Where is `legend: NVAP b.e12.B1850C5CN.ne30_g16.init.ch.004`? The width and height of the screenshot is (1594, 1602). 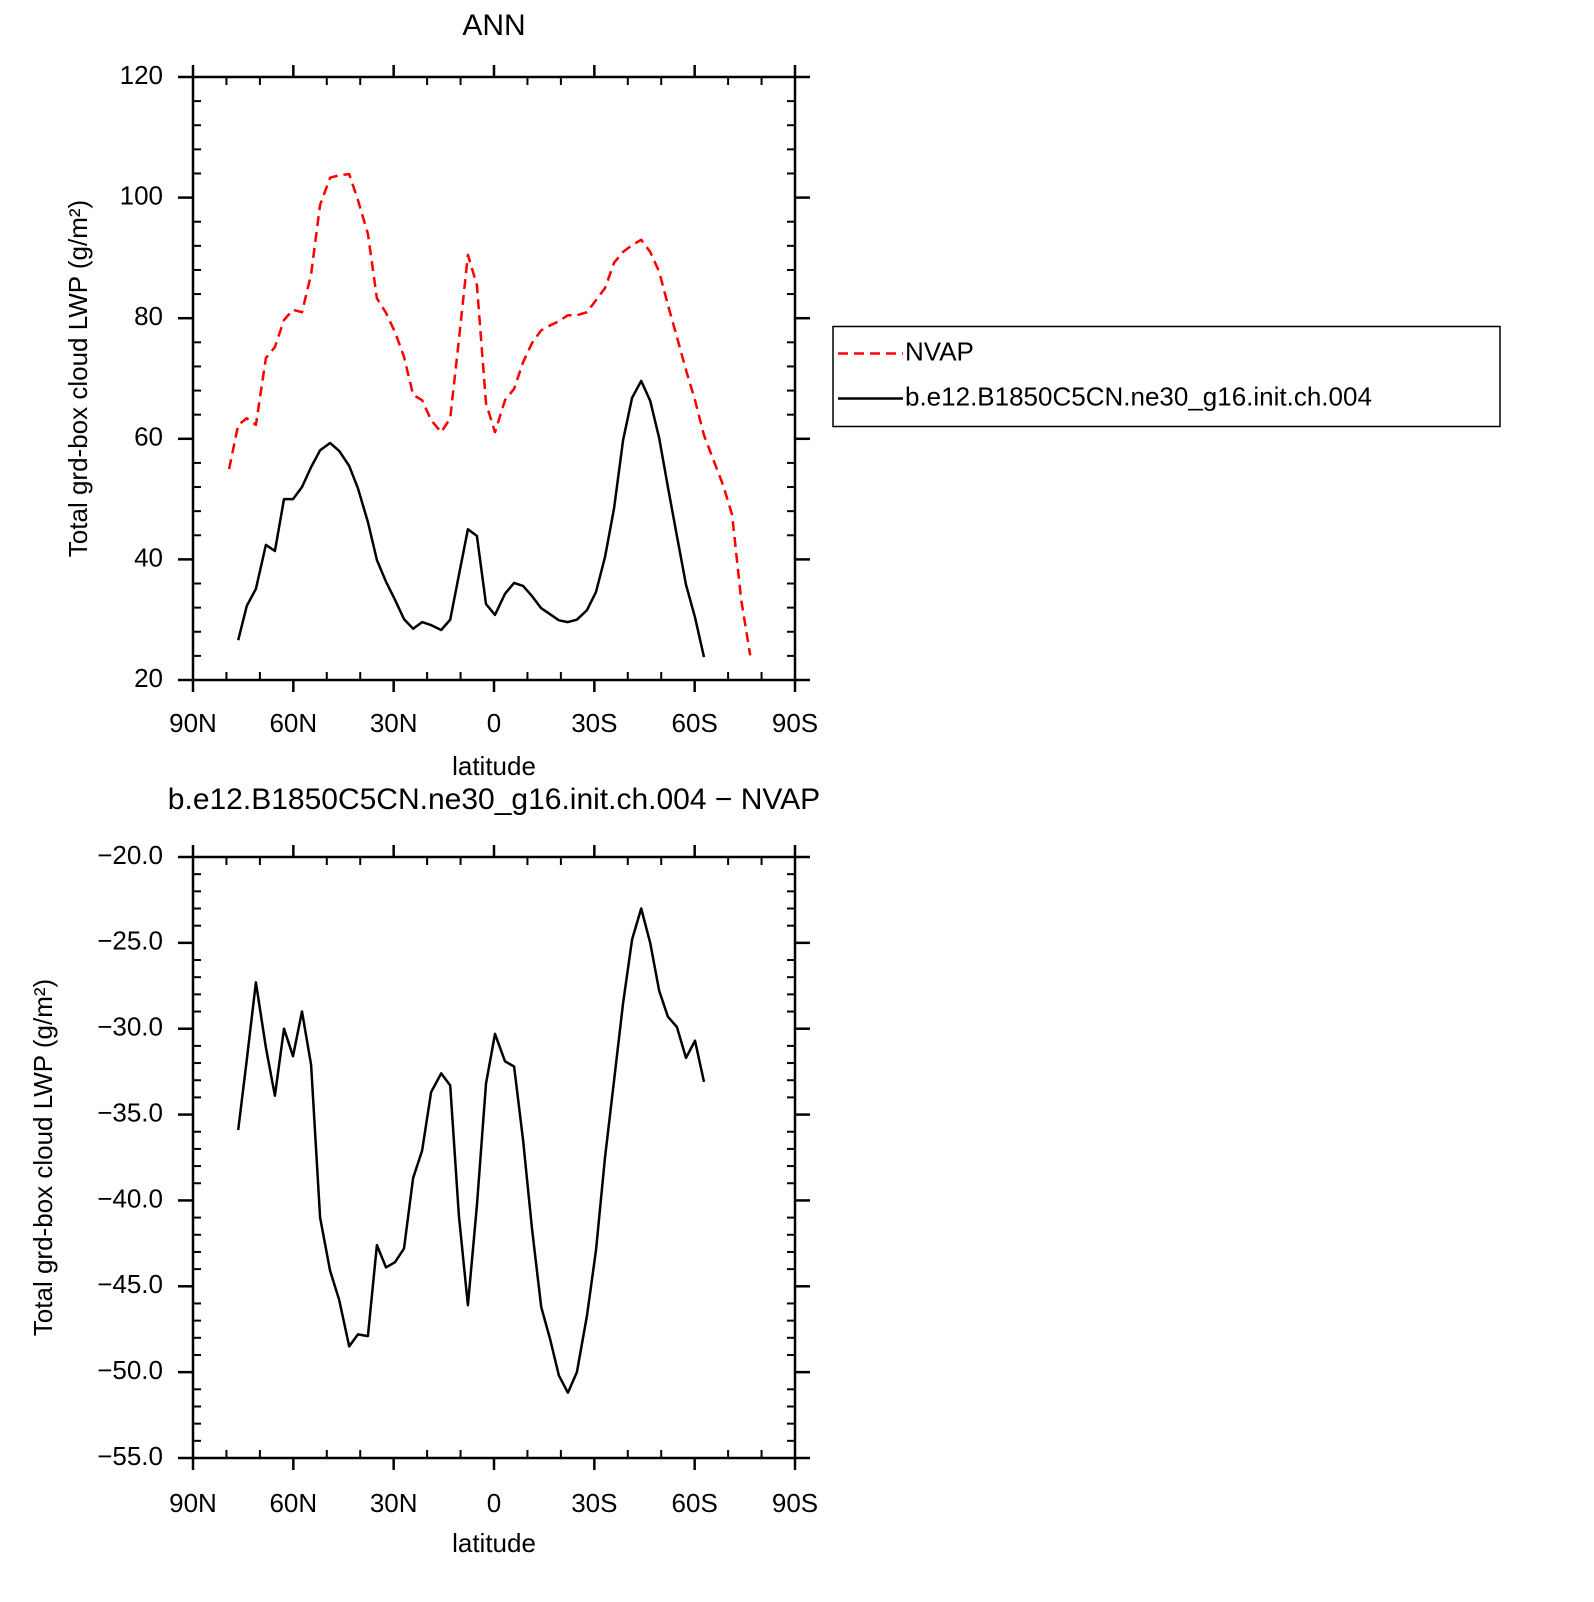 legend: NVAP b.e12.B1850C5CN.ne30_g16.init.ch.004 is located at coordinates (1166, 376).